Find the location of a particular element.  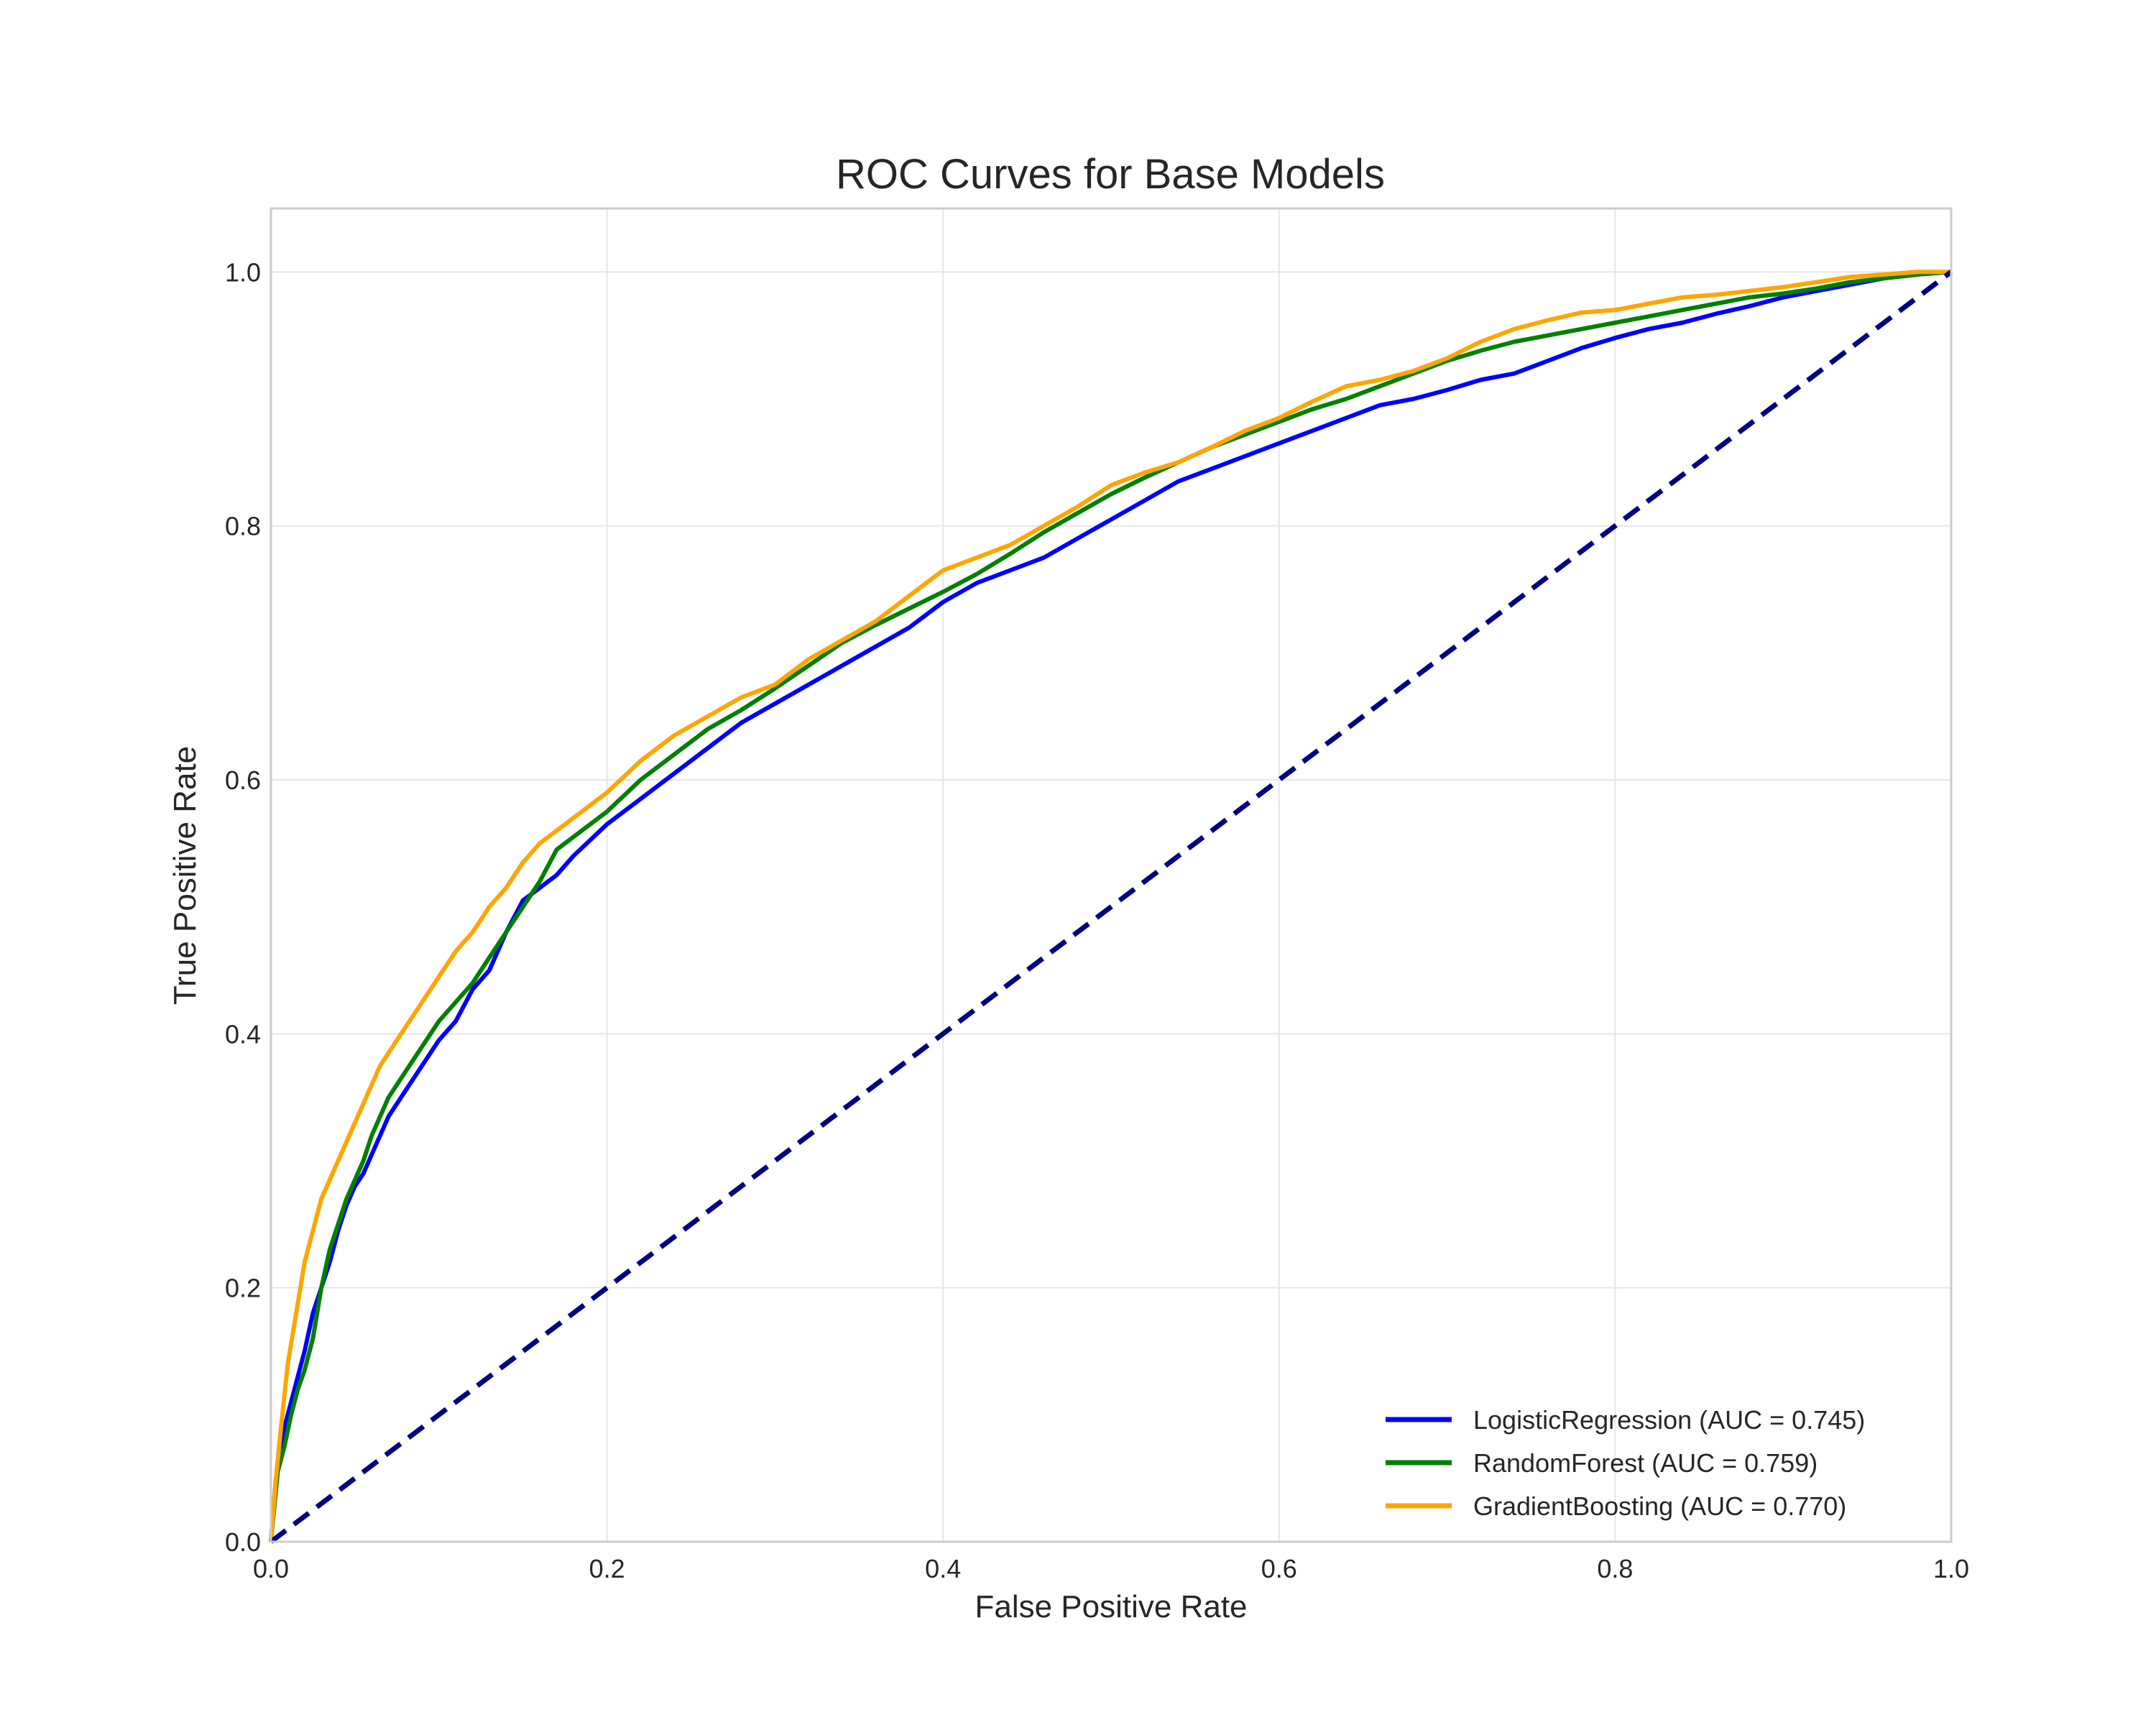

x-tick-label: 0.0 is located at coordinates (271, 1568).